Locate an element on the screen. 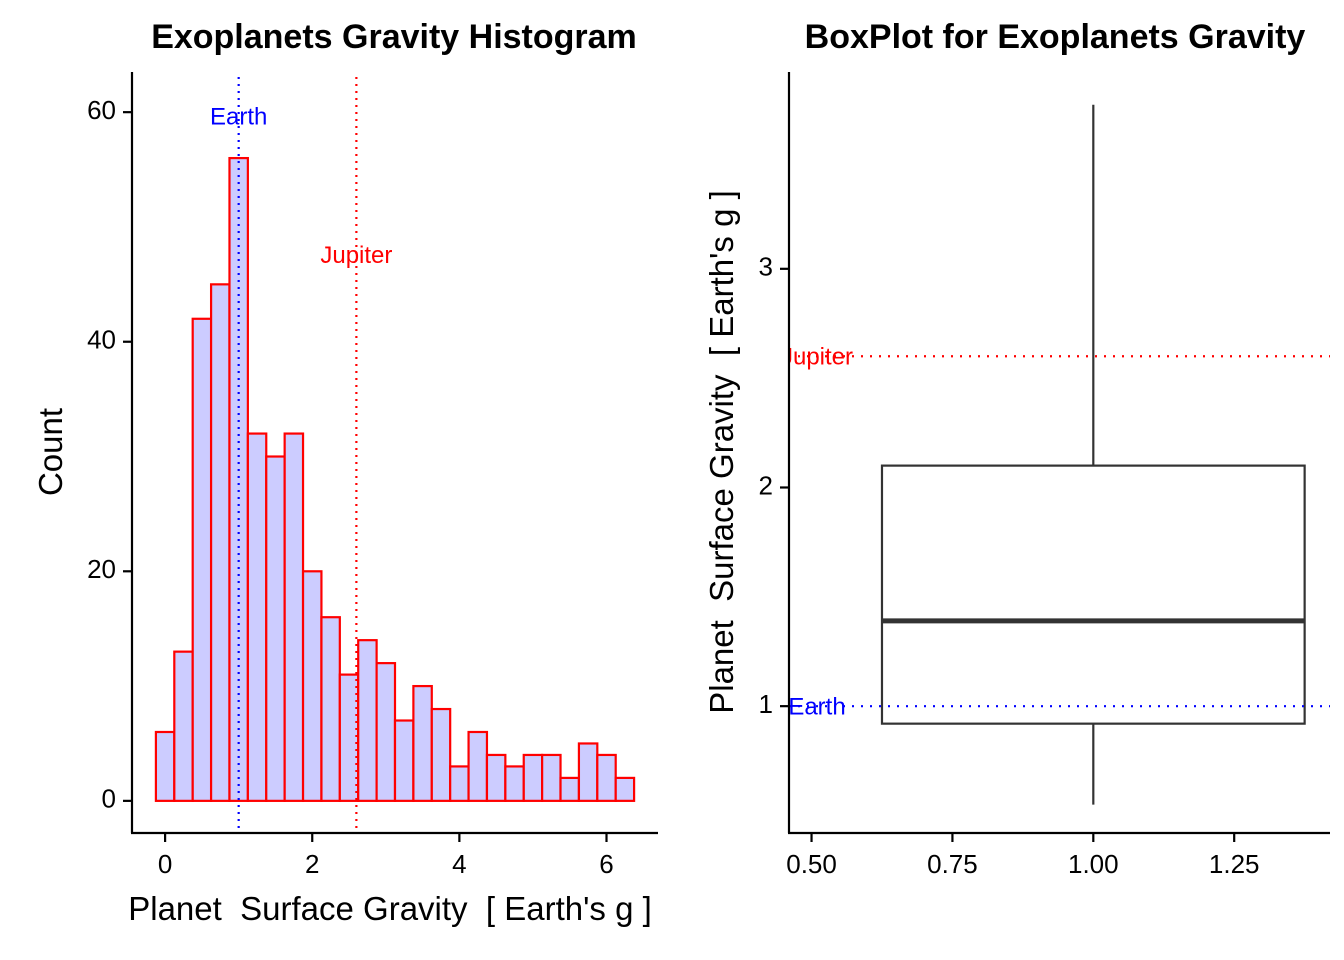 The height and width of the screenshot is (960, 1344). boxplot-y-tick-label: 1 is located at coordinates (766, 704).